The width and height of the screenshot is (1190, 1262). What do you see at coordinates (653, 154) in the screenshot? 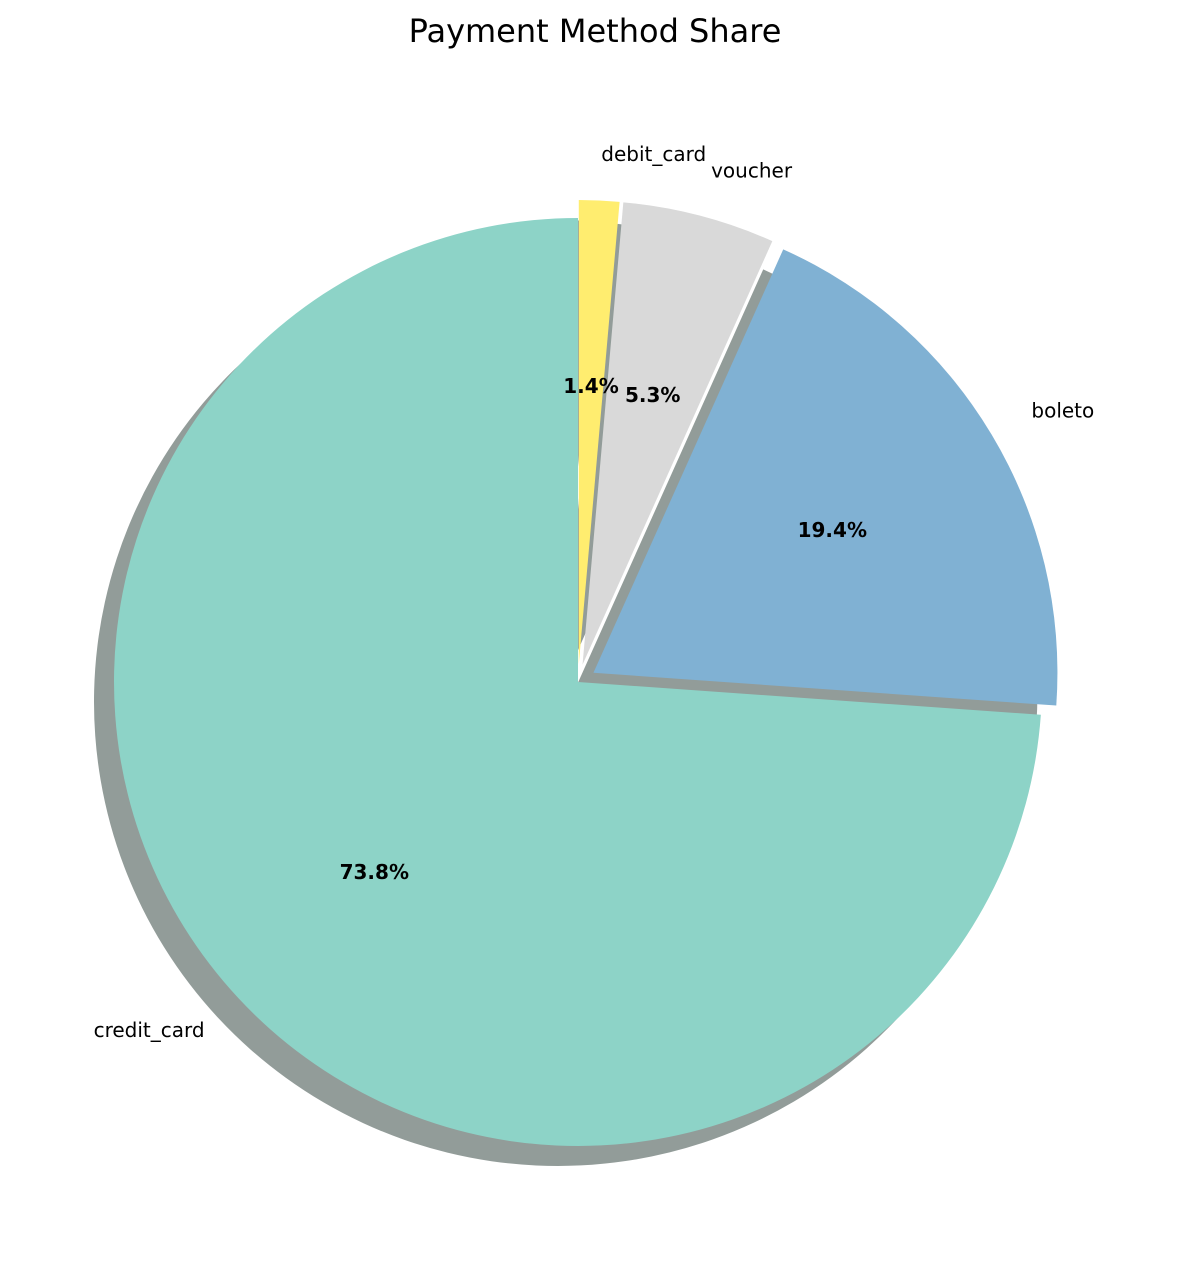
I see `slice-label-debit-card: debit_card` at bounding box center [653, 154].